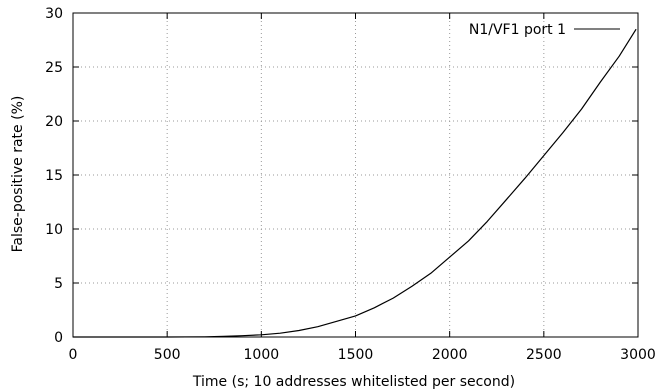  Describe the element at coordinates (54, 14) in the screenshot. I see `y-tick-label: 30` at that location.